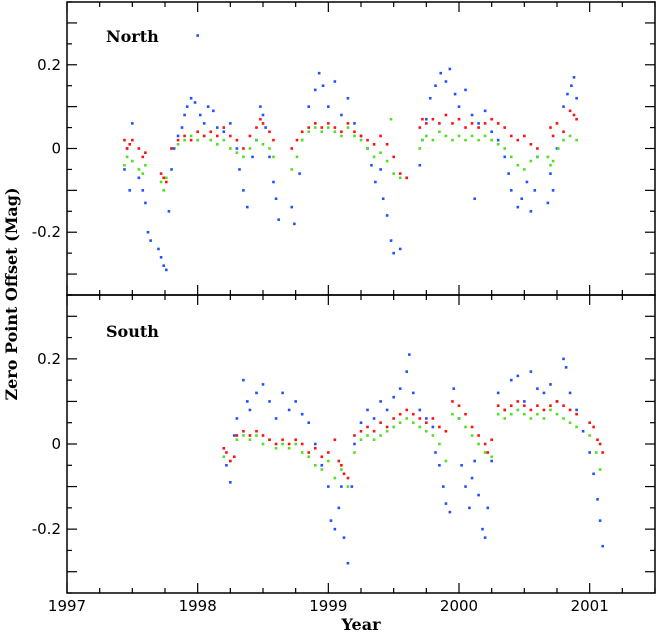  Describe the element at coordinates (49, 65) in the screenshot. I see `north-y-tick-label: 0.2` at that location.